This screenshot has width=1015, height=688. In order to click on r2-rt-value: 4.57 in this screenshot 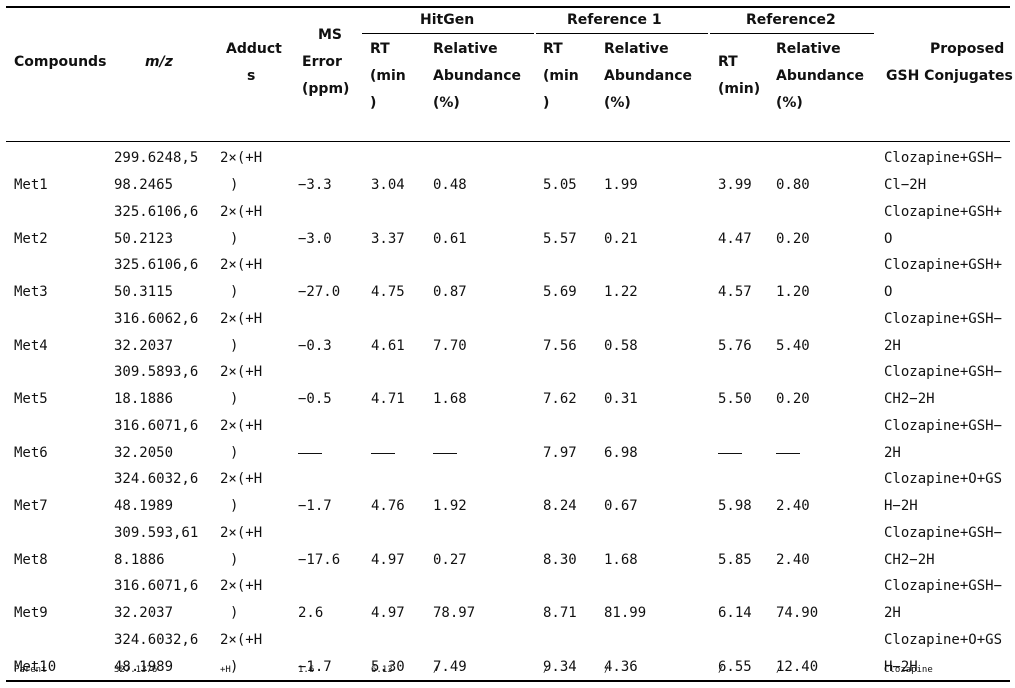, I will do `click(735, 292)`.